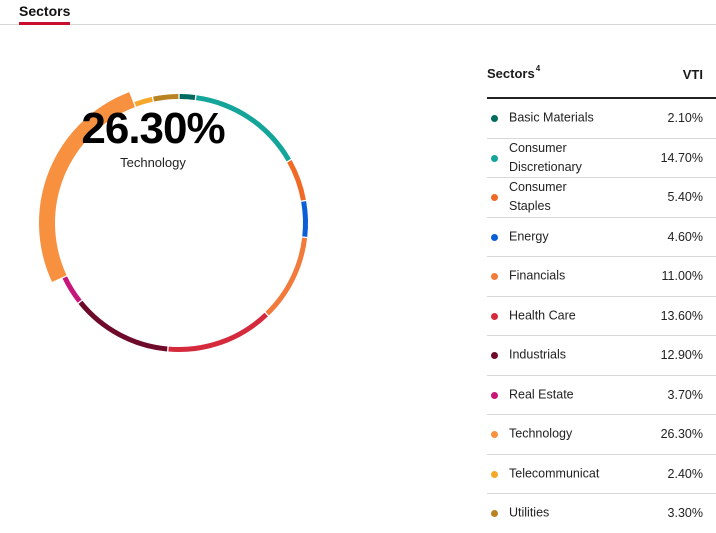 This screenshot has height=533, width=716. Describe the element at coordinates (143, 101) in the screenshot. I see `donut-segment-telecommunicat` at that location.